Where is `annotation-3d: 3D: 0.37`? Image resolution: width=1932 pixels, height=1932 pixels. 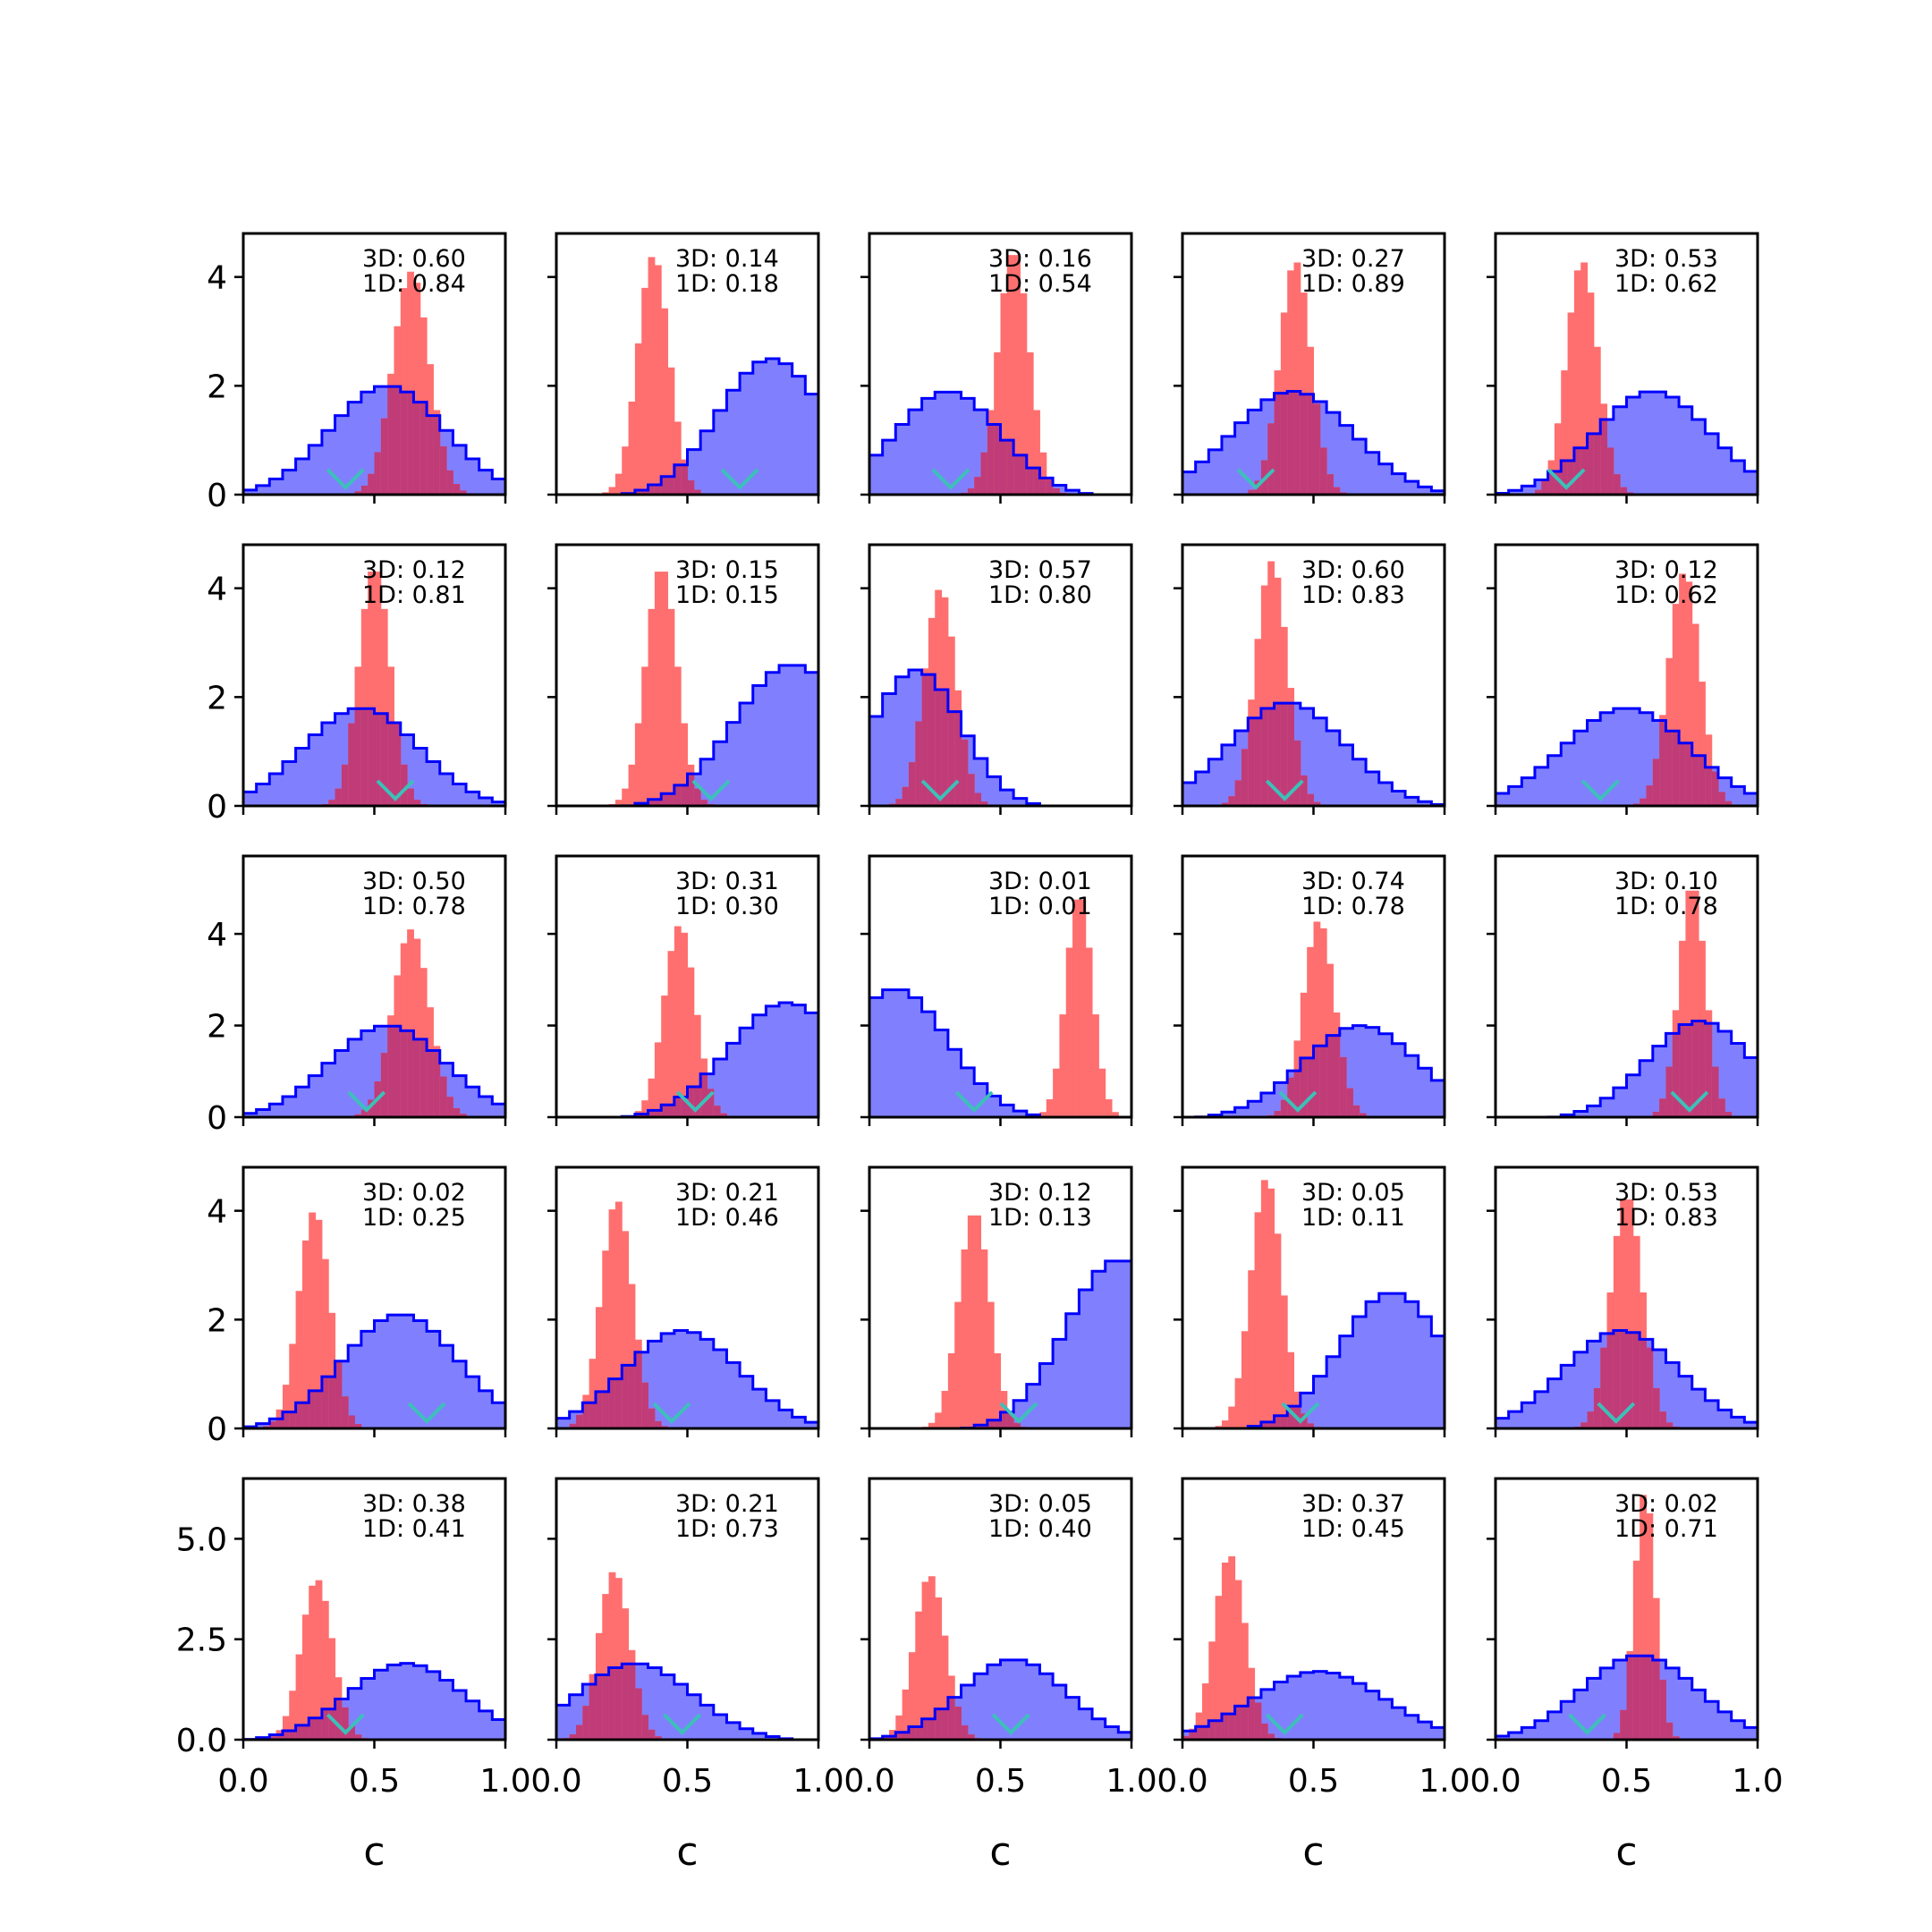
annotation-3d: 3D: 0.37 is located at coordinates (1353, 1504).